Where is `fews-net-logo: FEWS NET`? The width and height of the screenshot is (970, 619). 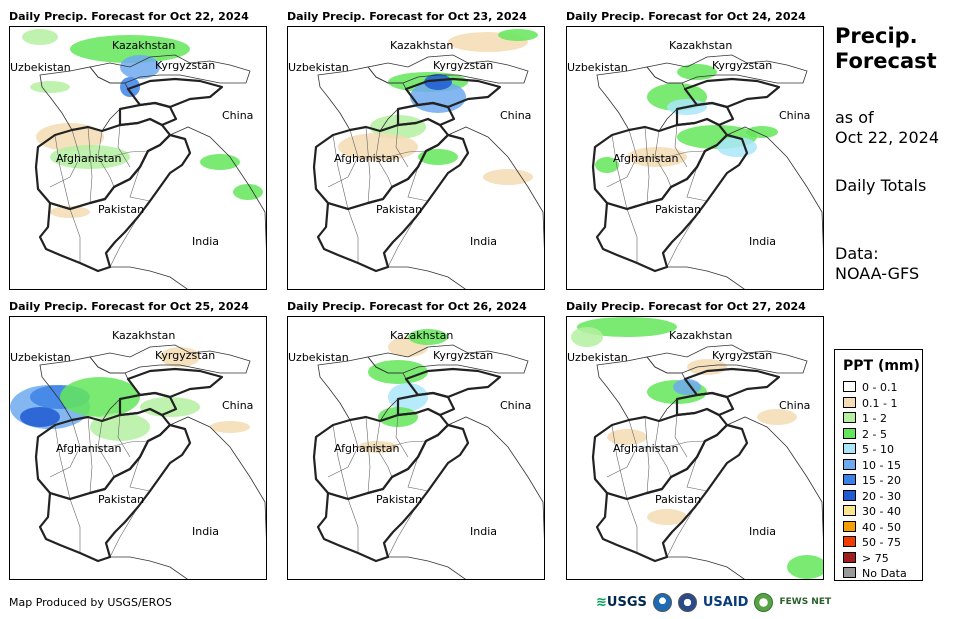
fews-net-logo: FEWS NET is located at coordinates (805, 602).